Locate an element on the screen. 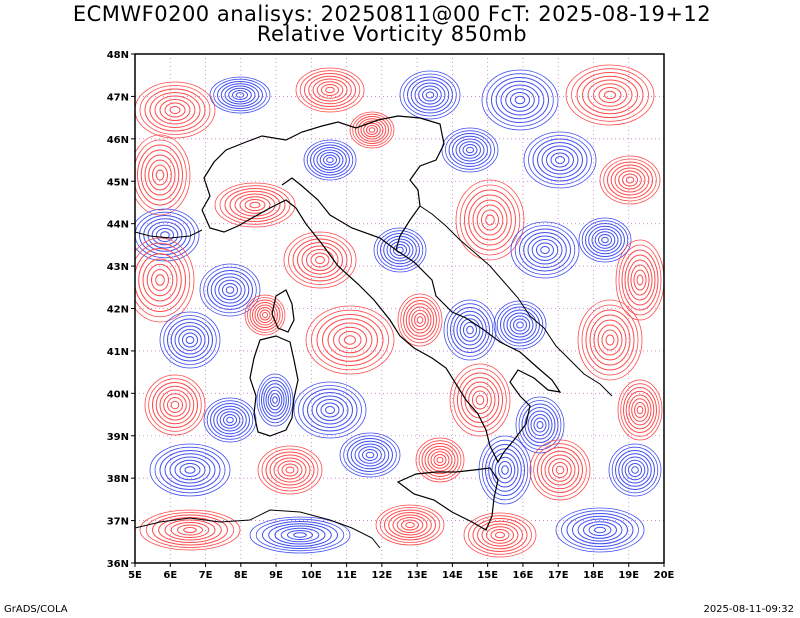  lat-tick-label: 39N is located at coordinates (118, 437).